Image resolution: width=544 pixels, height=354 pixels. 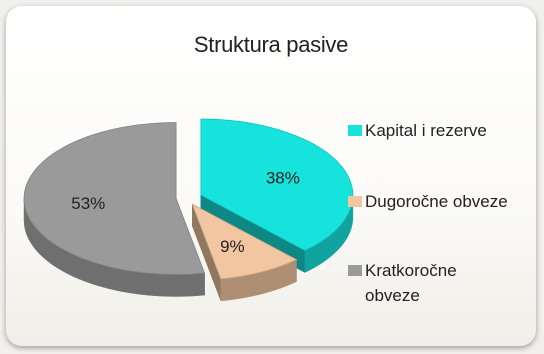 What do you see at coordinates (114, 198) in the screenshot?
I see `slice-kratkorocne` at bounding box center [114, 198].